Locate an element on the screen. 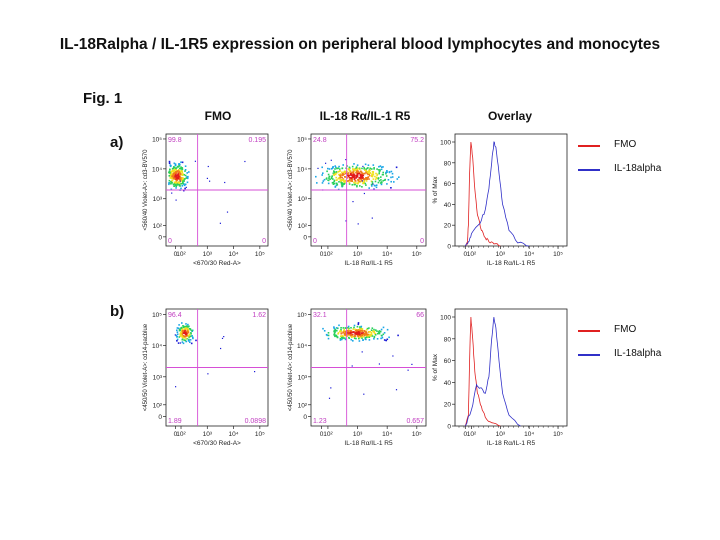 This screenshot has height=540, width=720. legend-swatch-fmo is located at coordinates (589, 331).